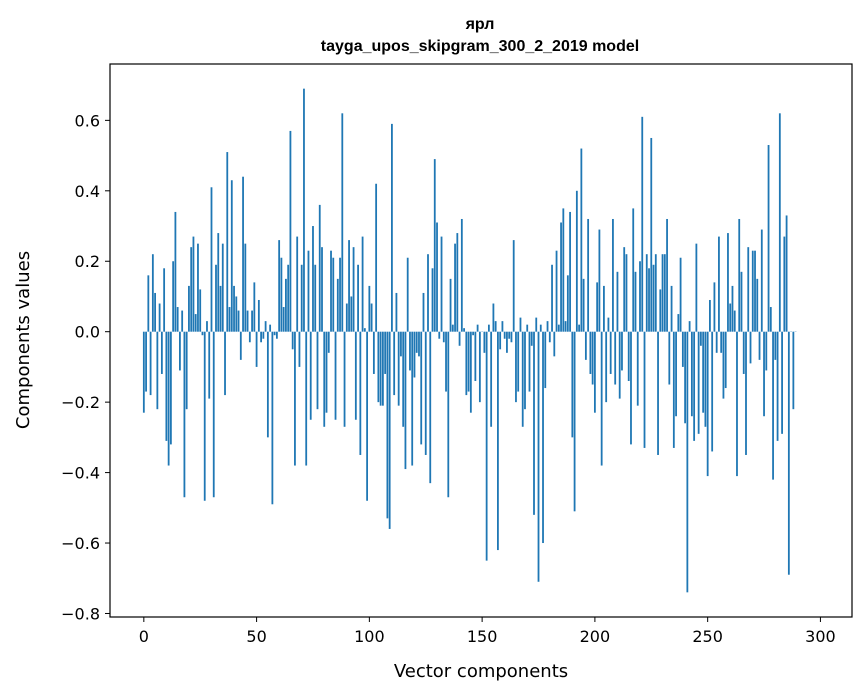 The height and width of the screenshot is (696, 867). I want to click on chart-subtitle: tayga_upos_skipgram_300_2_2019 model, so click(480, 46).